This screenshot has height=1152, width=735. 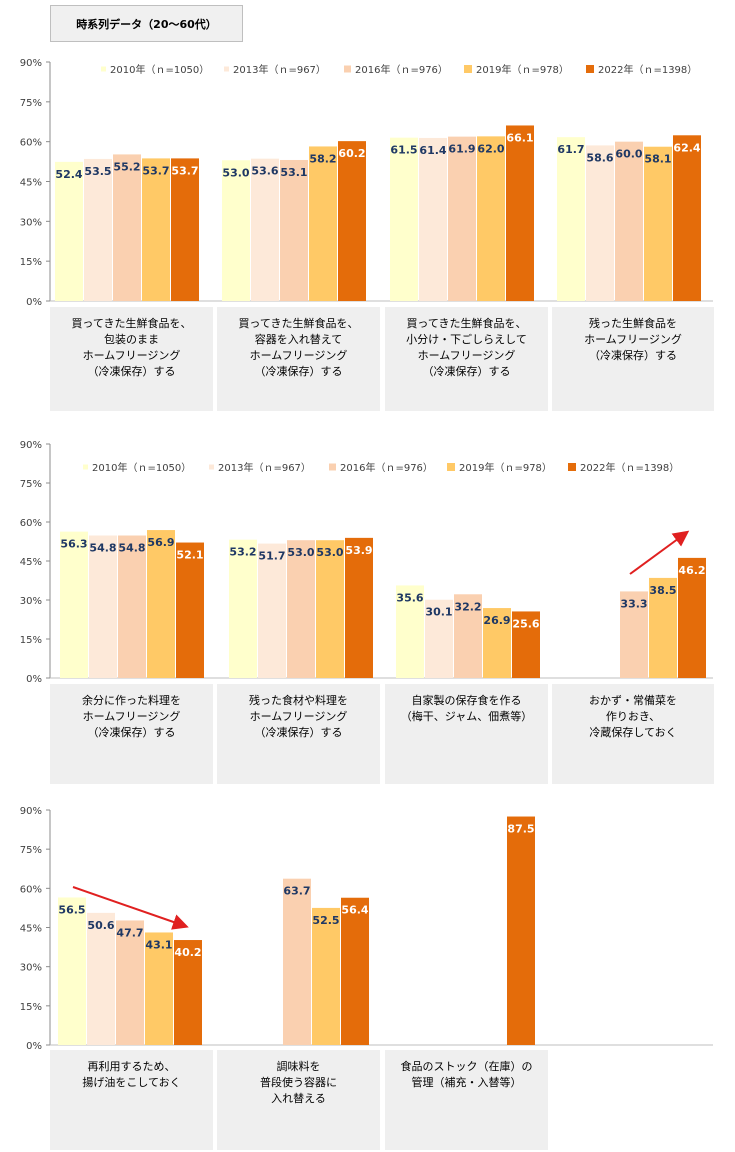 I want to click on data-label: 55.2, so click(x=126, y=166).